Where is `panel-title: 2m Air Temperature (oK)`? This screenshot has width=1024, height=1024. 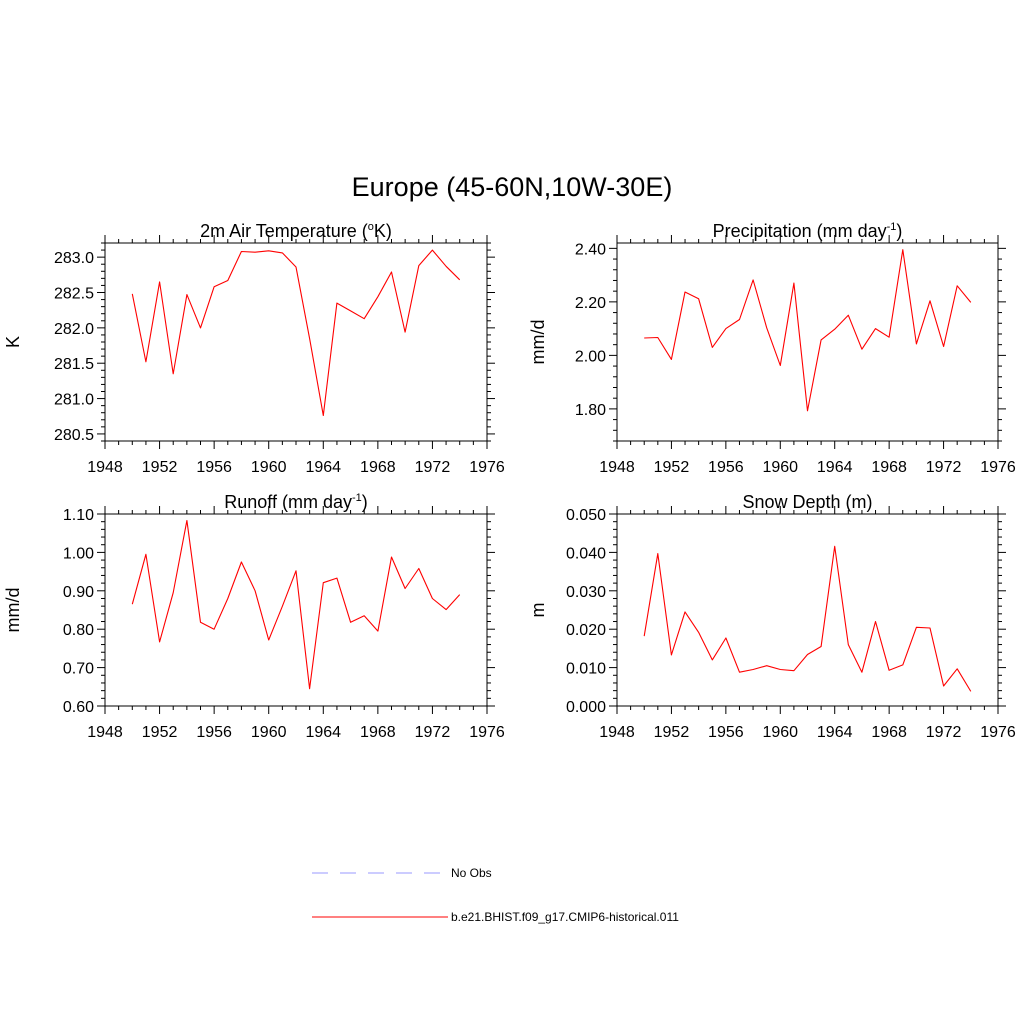
panel-title: 2m Air Temperature (oK) is located at coordinates (296, 231).